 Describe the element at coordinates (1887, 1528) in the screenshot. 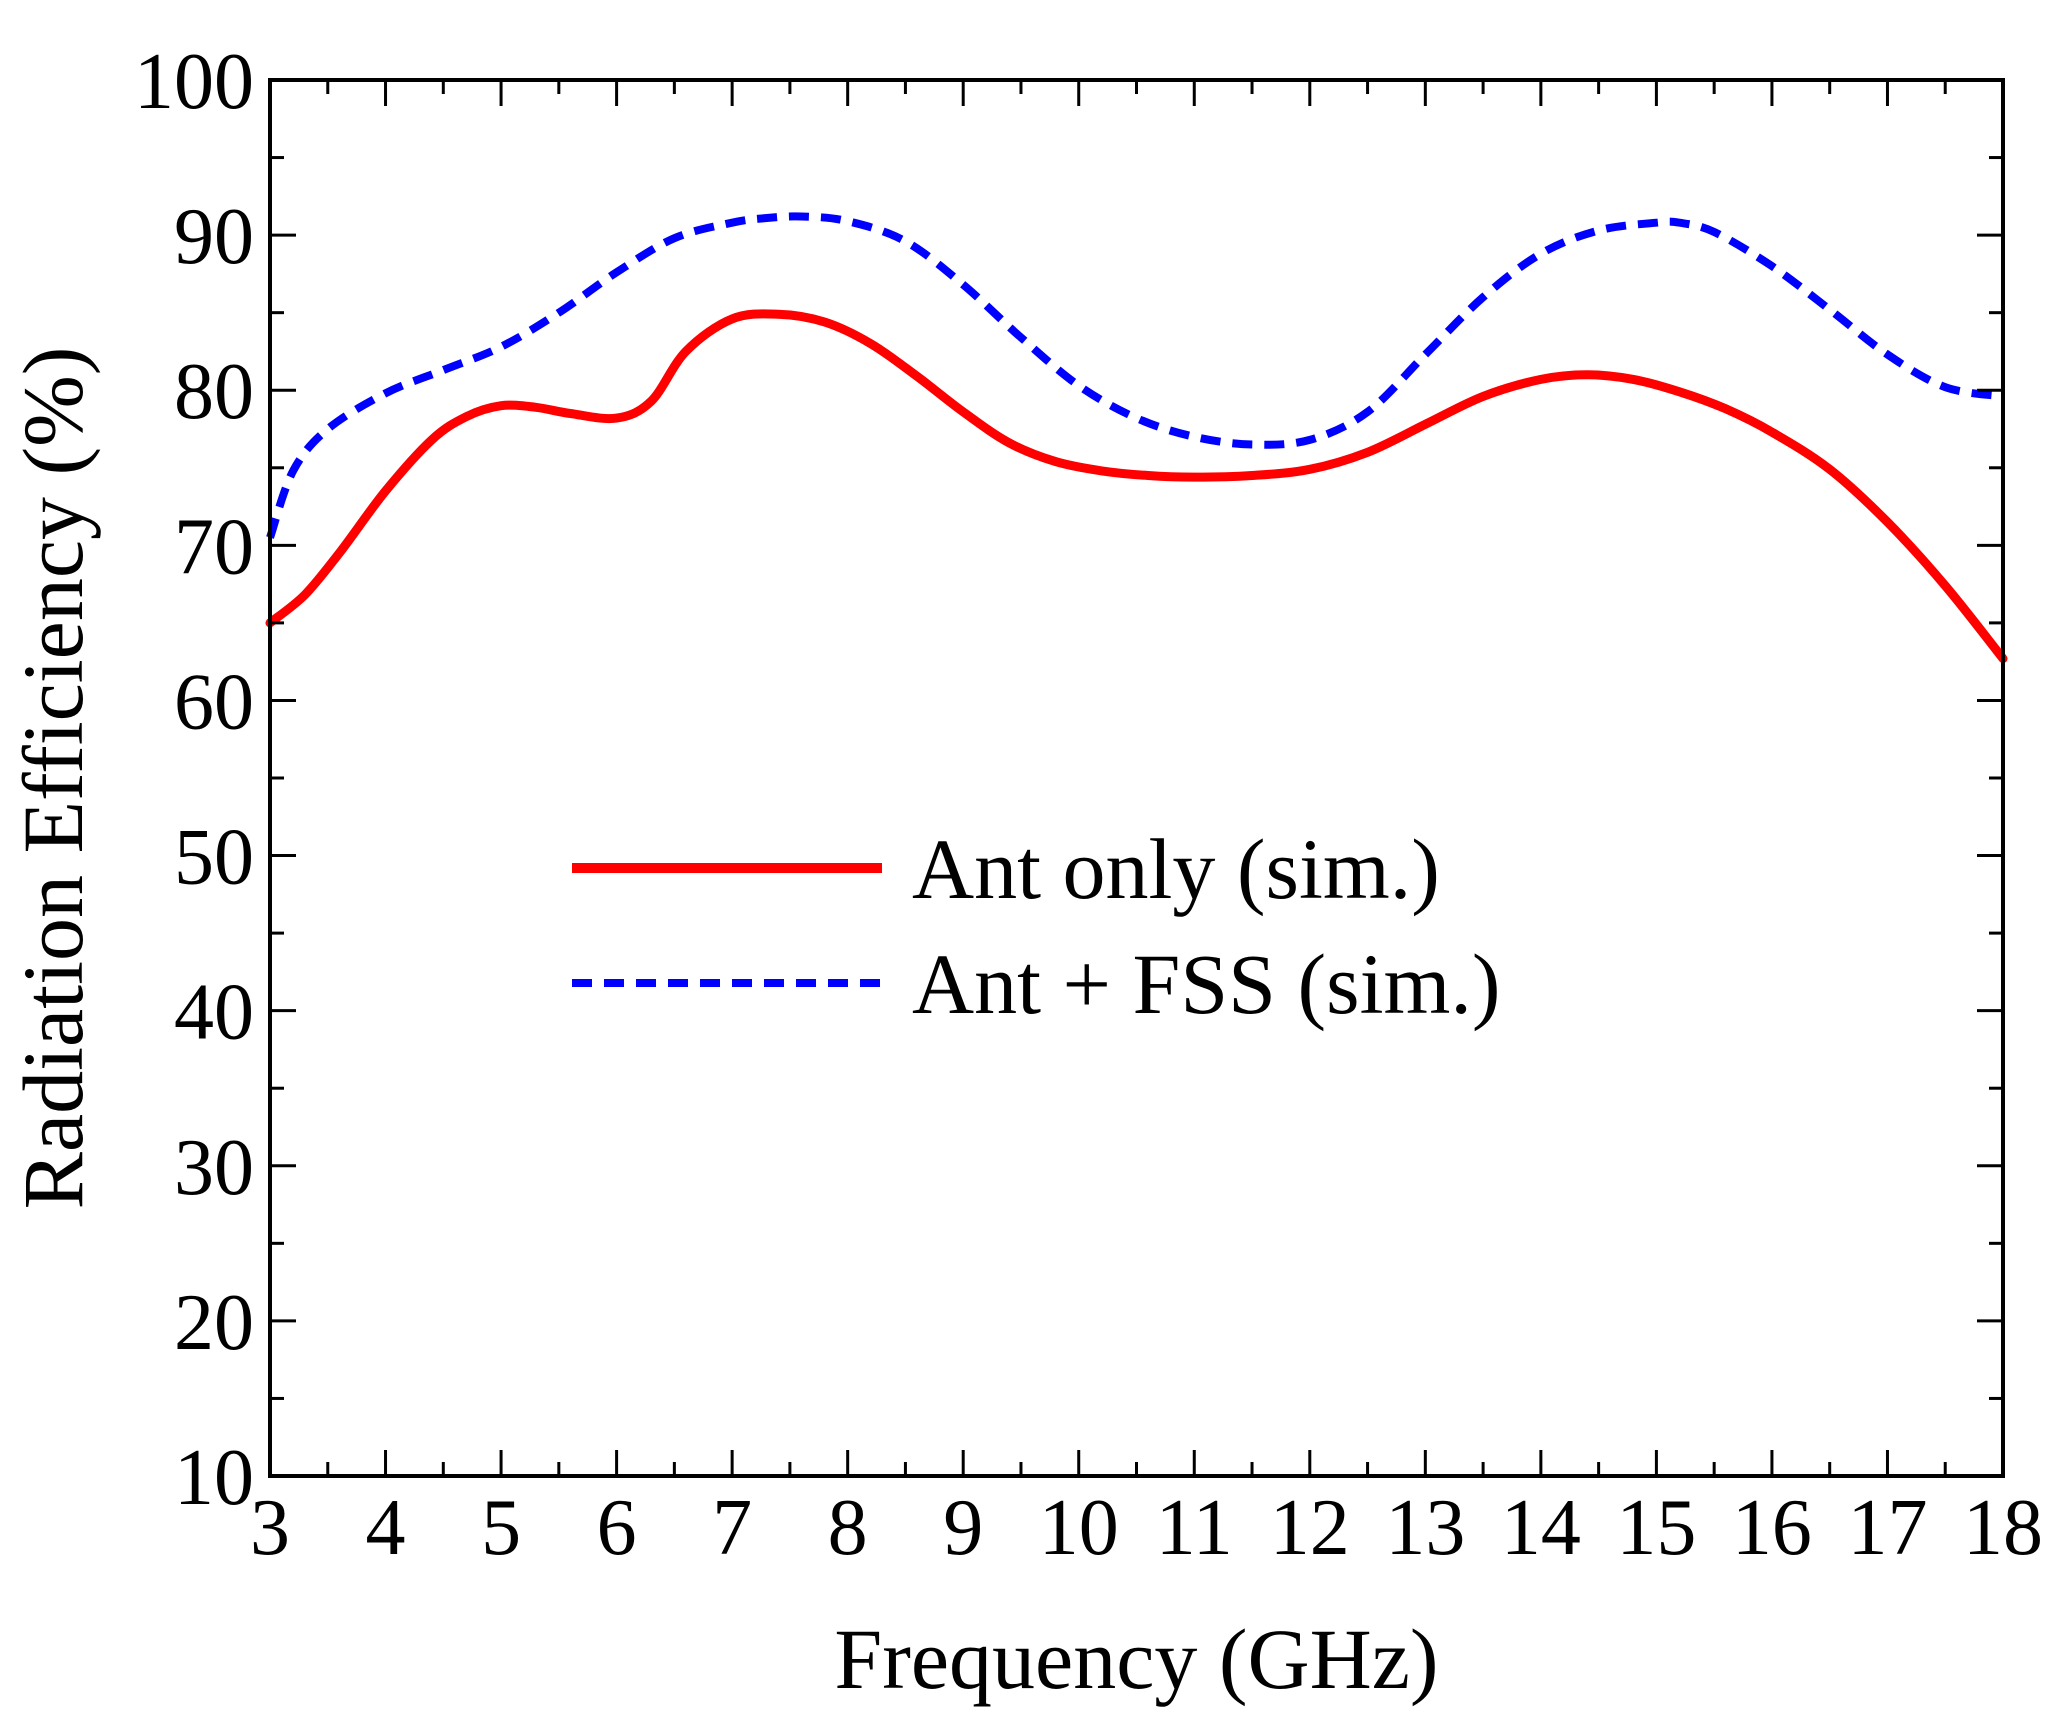

I see `x-tick-label: 17` at that location.